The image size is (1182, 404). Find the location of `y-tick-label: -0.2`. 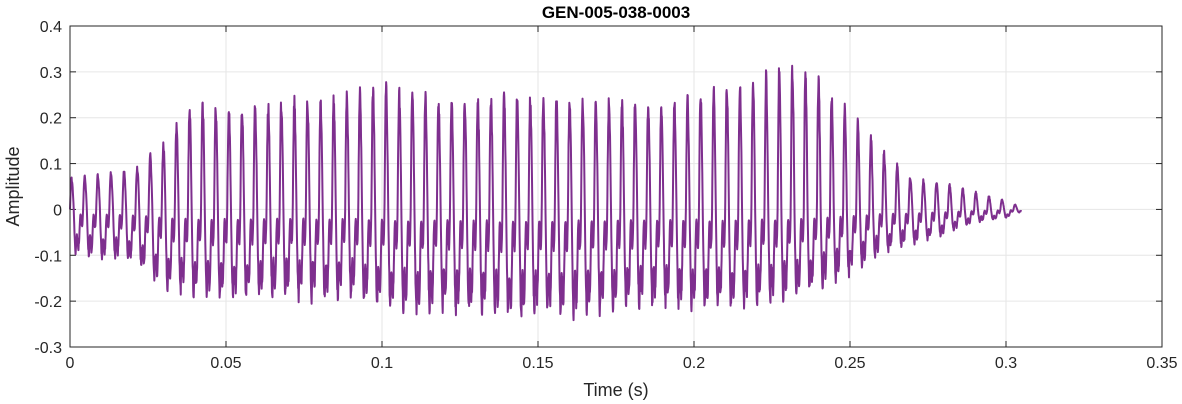

y-tick-label: -0.2 is located at coordinates (48, 302).